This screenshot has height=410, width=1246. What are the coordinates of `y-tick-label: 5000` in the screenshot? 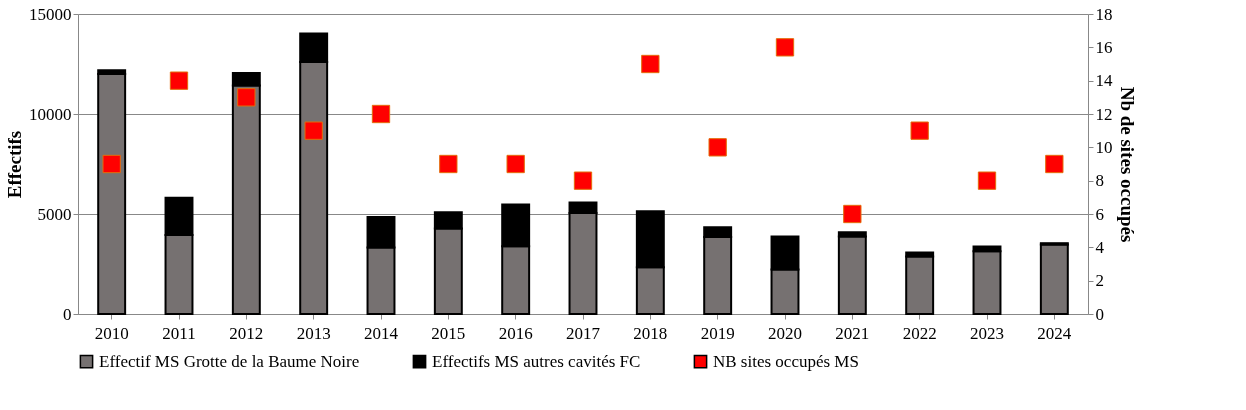 It's located at (54, 214).